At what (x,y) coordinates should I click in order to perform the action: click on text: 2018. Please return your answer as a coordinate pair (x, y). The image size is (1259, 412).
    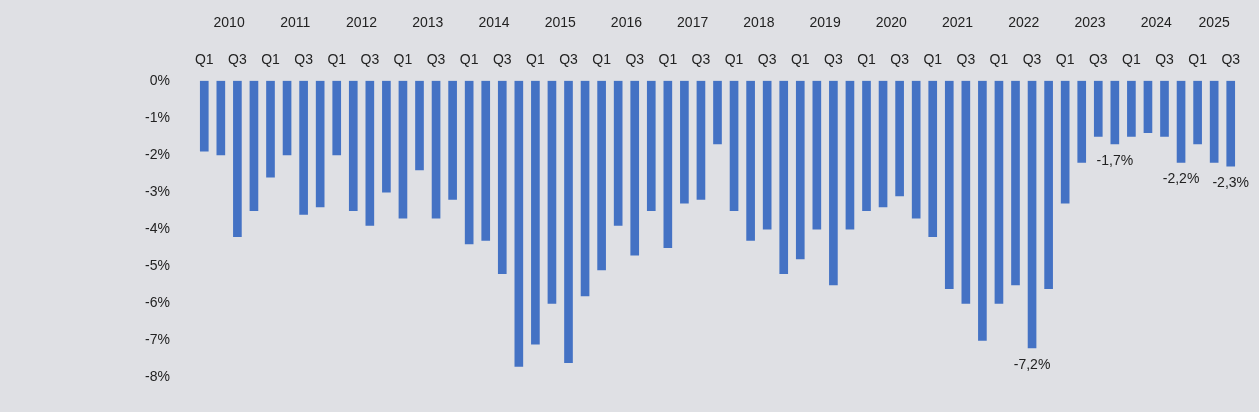
    Looking at the image, I should click on (759, 21).